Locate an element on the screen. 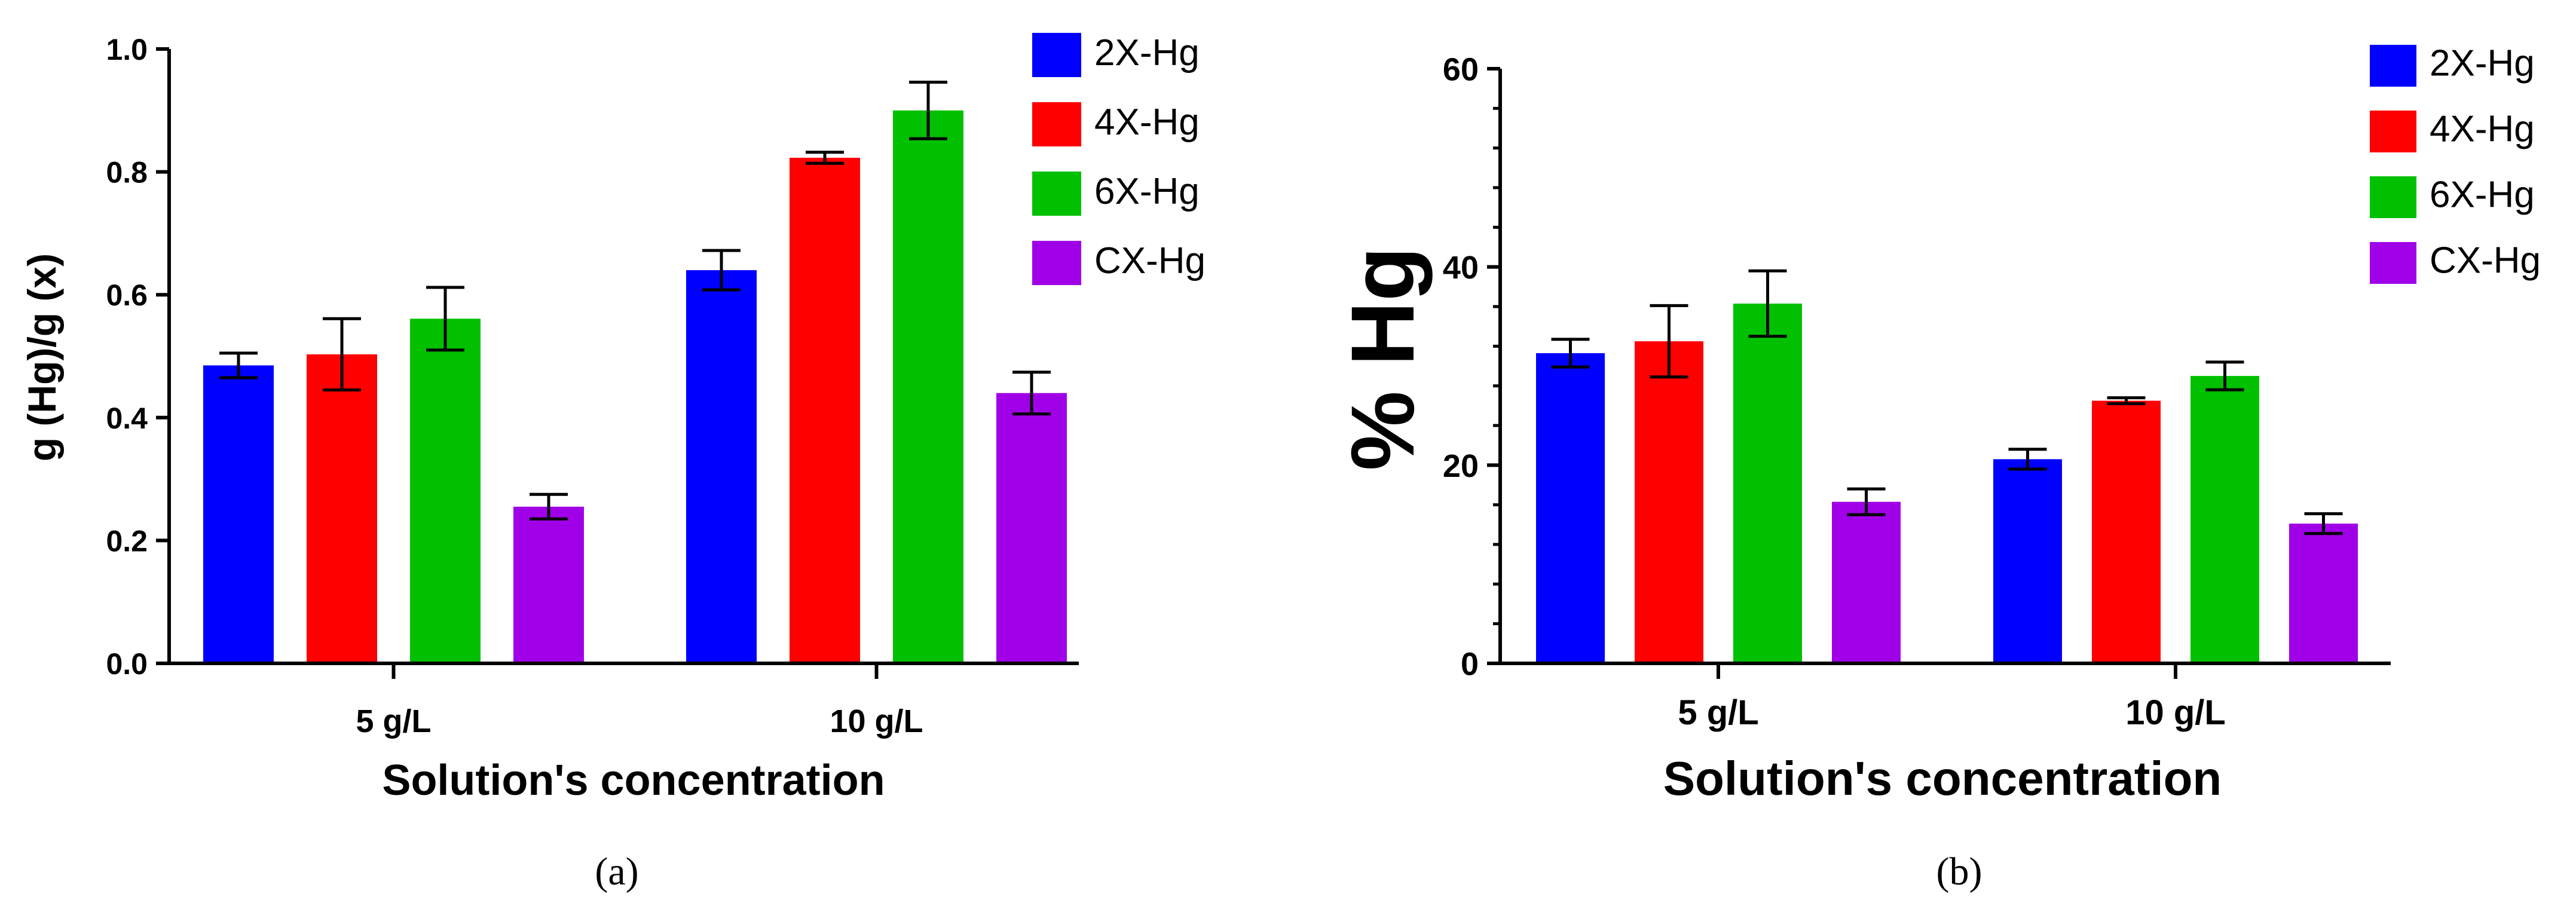 Image resolution: width=2576 pixels, height=903 pixels. panel-a-y-tick-label: 0.4 is located at coordinates (127, 418).